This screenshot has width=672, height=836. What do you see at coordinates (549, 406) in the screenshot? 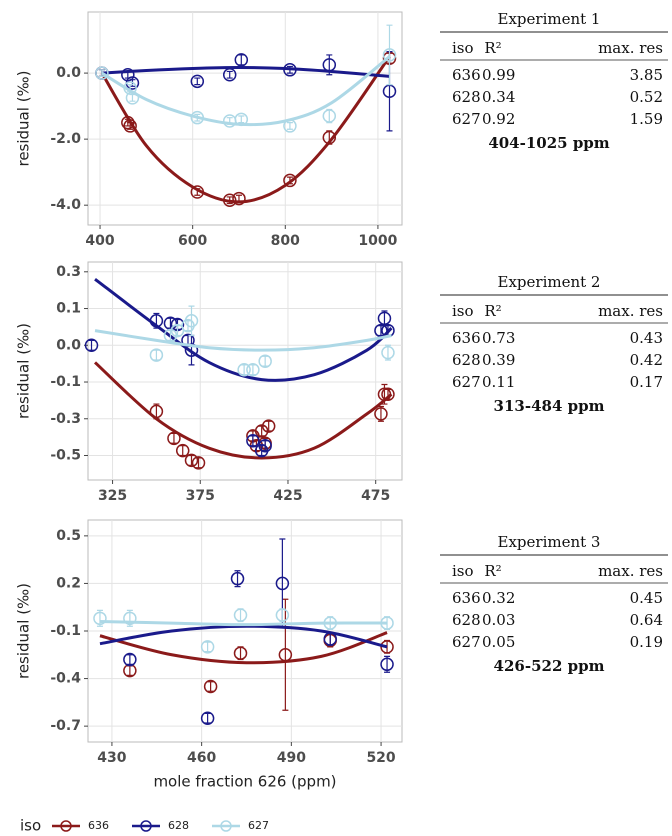
I see `table-footer: 313-484 ppm` at bounding box center [549, 406].